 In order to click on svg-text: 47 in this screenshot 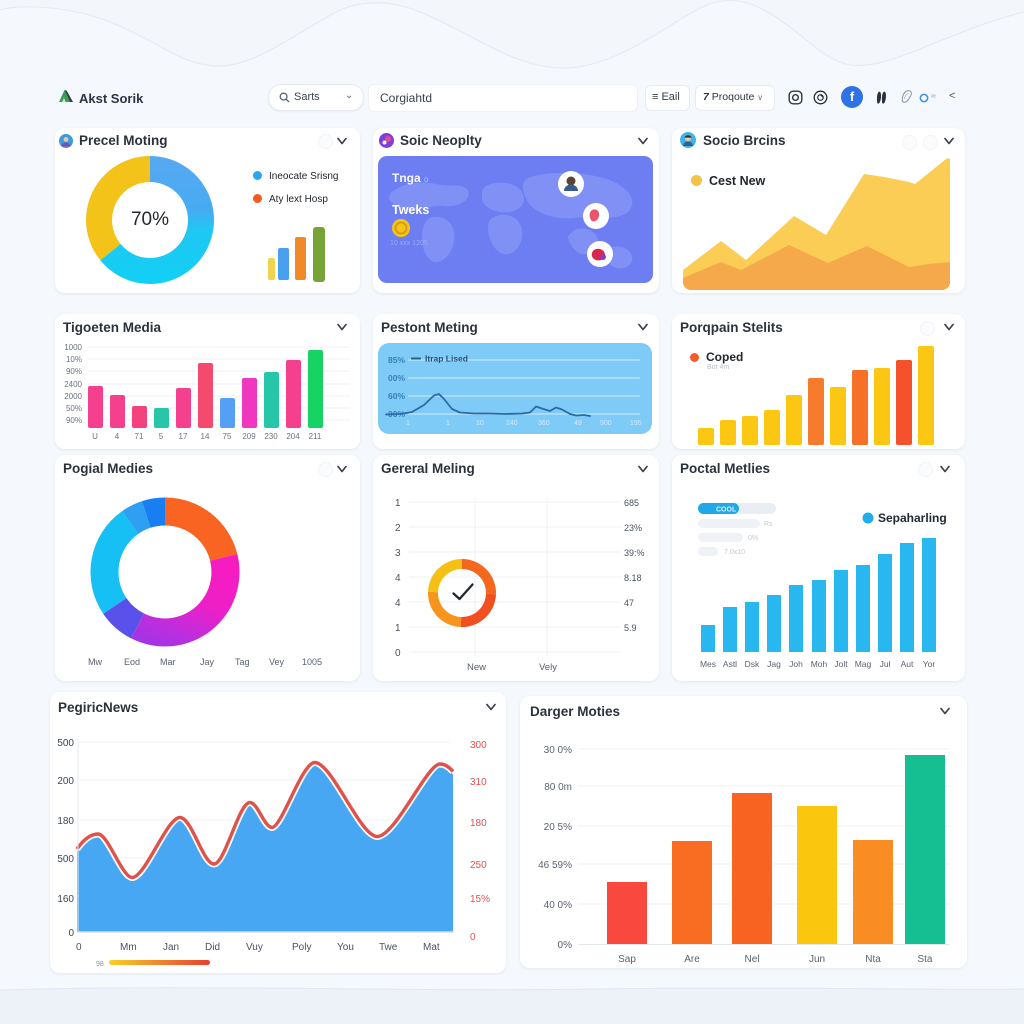, I will do `click(629, 603)`.